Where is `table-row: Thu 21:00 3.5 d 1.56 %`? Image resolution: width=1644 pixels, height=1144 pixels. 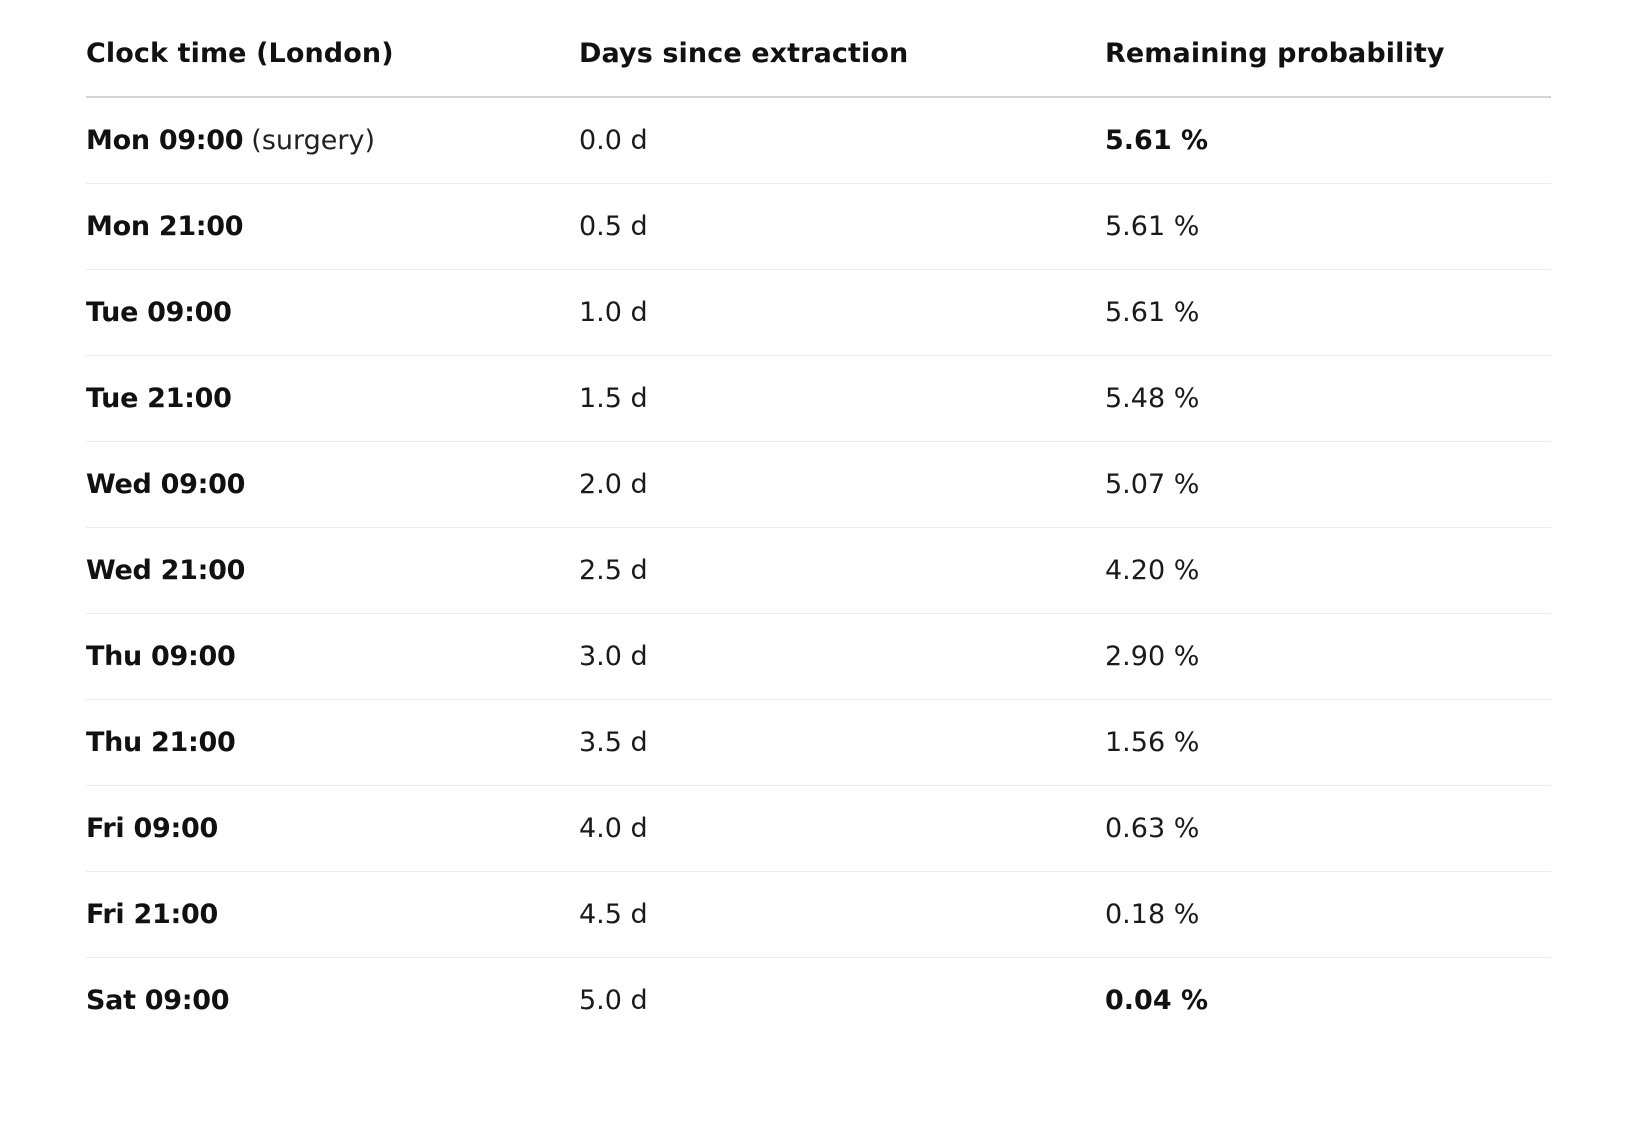
table-row: Thu 21:00 3.5 d 1.56 % is located at coordinates (818, 742).